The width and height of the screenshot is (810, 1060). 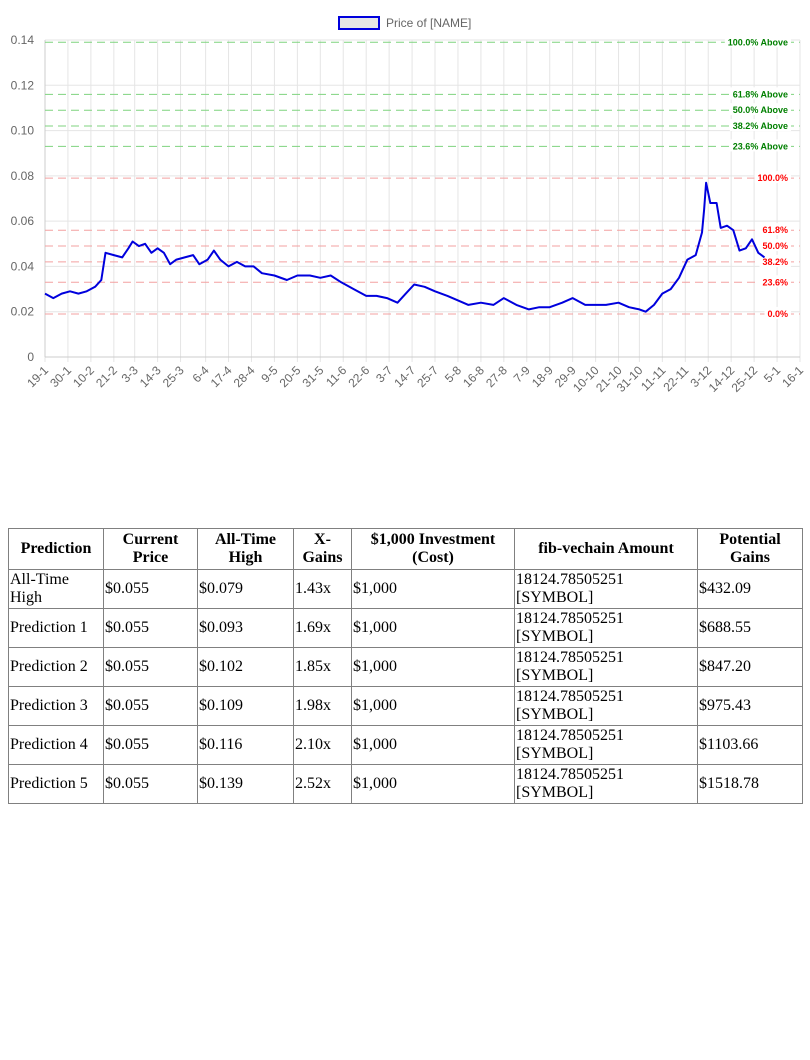 What do you see at coordinates (322, 549) in the screenshot?
I see `table-header-cell: X-Gains` at bounding box center [322, 549].